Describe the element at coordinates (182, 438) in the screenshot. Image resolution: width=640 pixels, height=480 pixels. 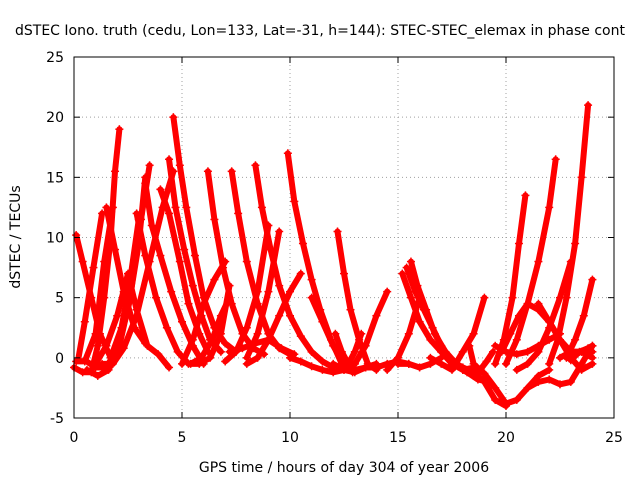
I see `x-tick-label: 5` at that location.